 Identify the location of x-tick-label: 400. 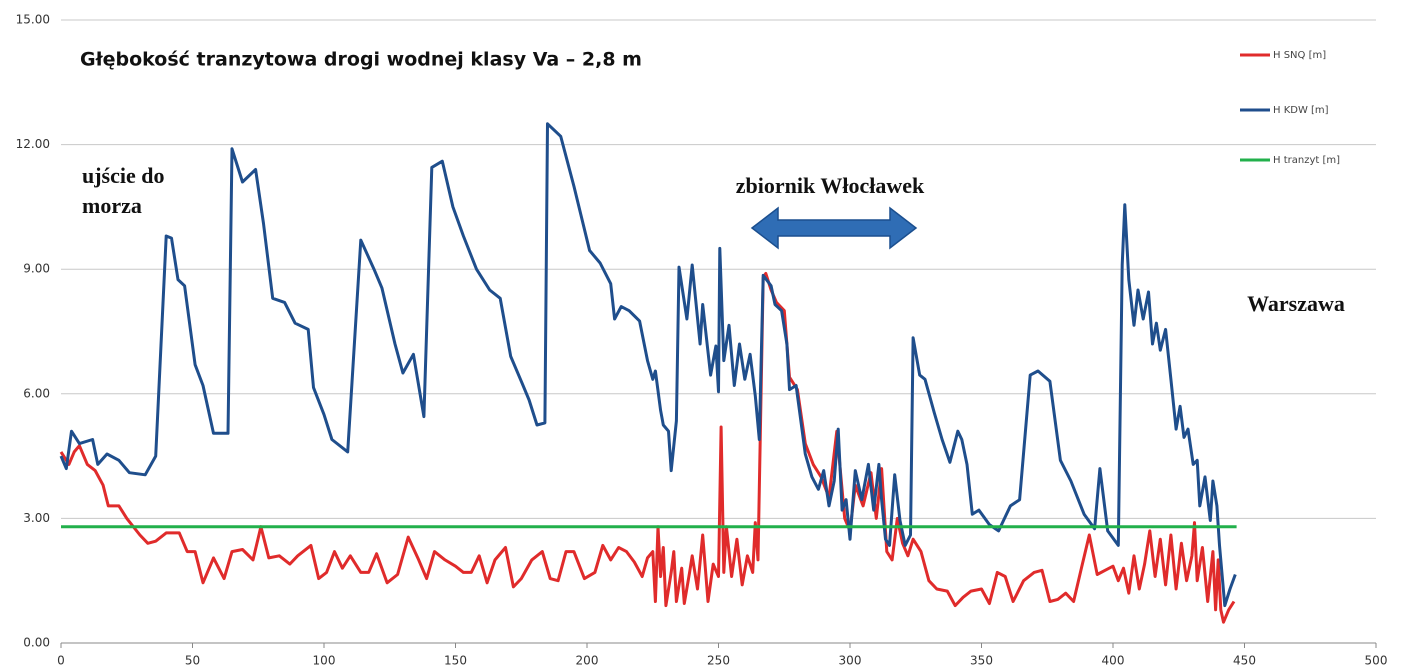
(1113, 661).